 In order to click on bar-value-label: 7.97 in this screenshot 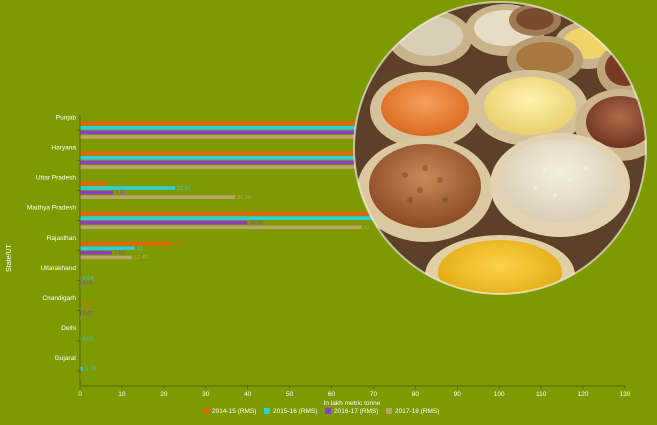, I will do `click(120, 193)`.